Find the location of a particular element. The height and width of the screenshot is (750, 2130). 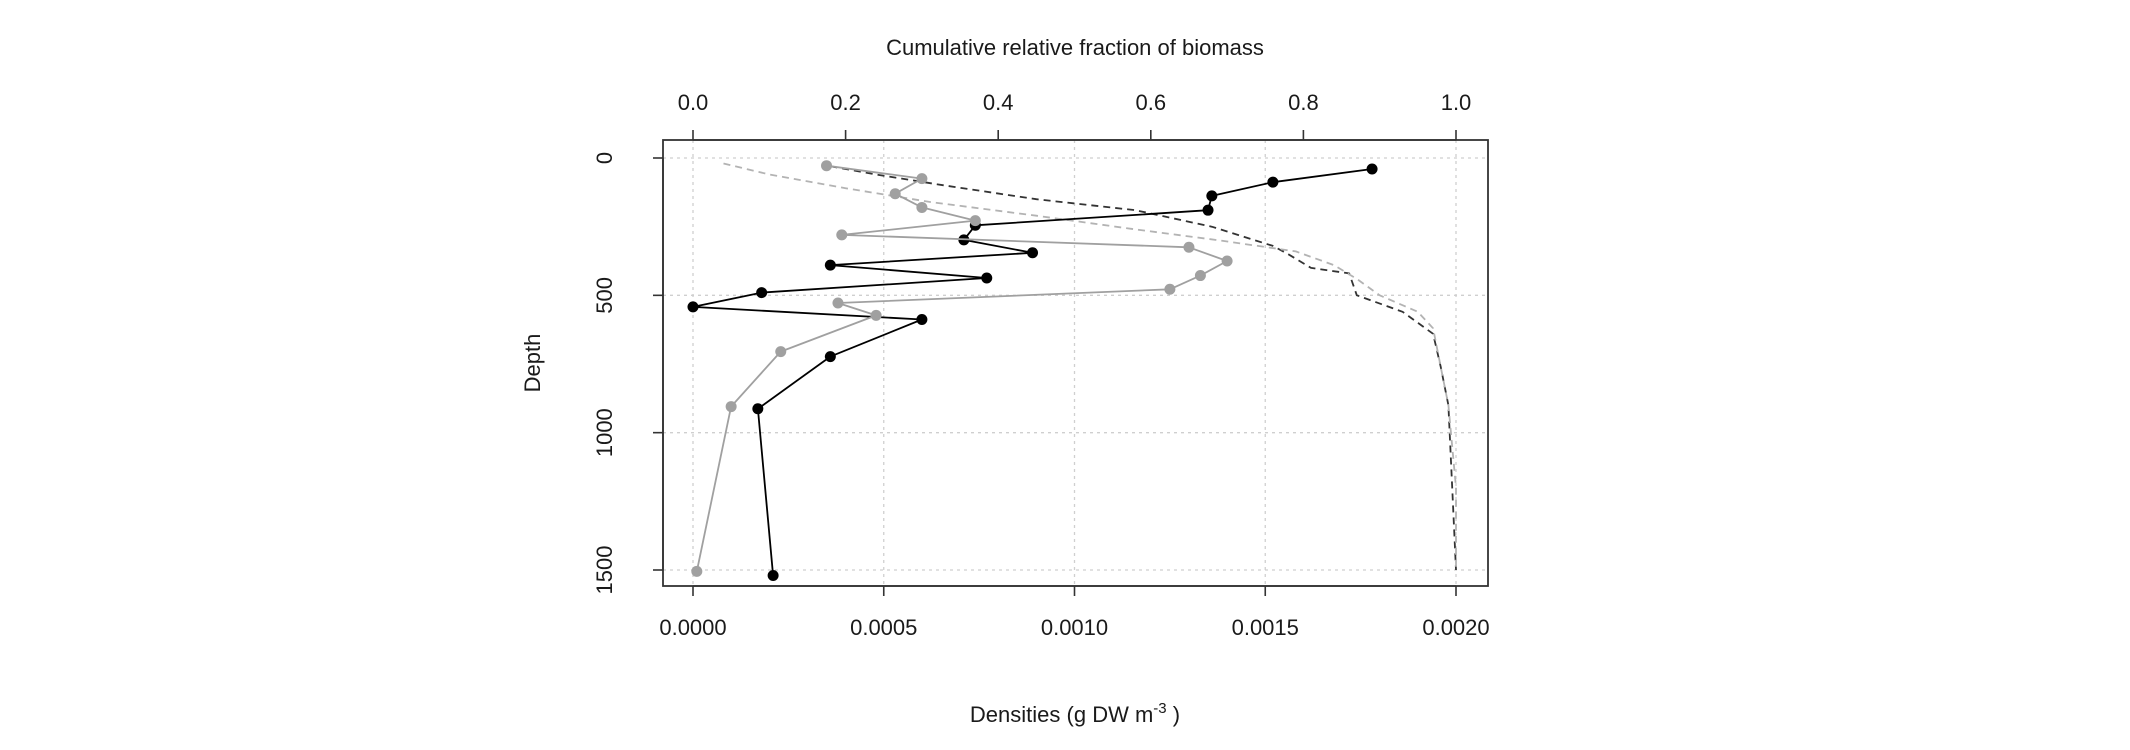

bottom-tick-label-1: 0.0005 is located at coordinates (883, 627).